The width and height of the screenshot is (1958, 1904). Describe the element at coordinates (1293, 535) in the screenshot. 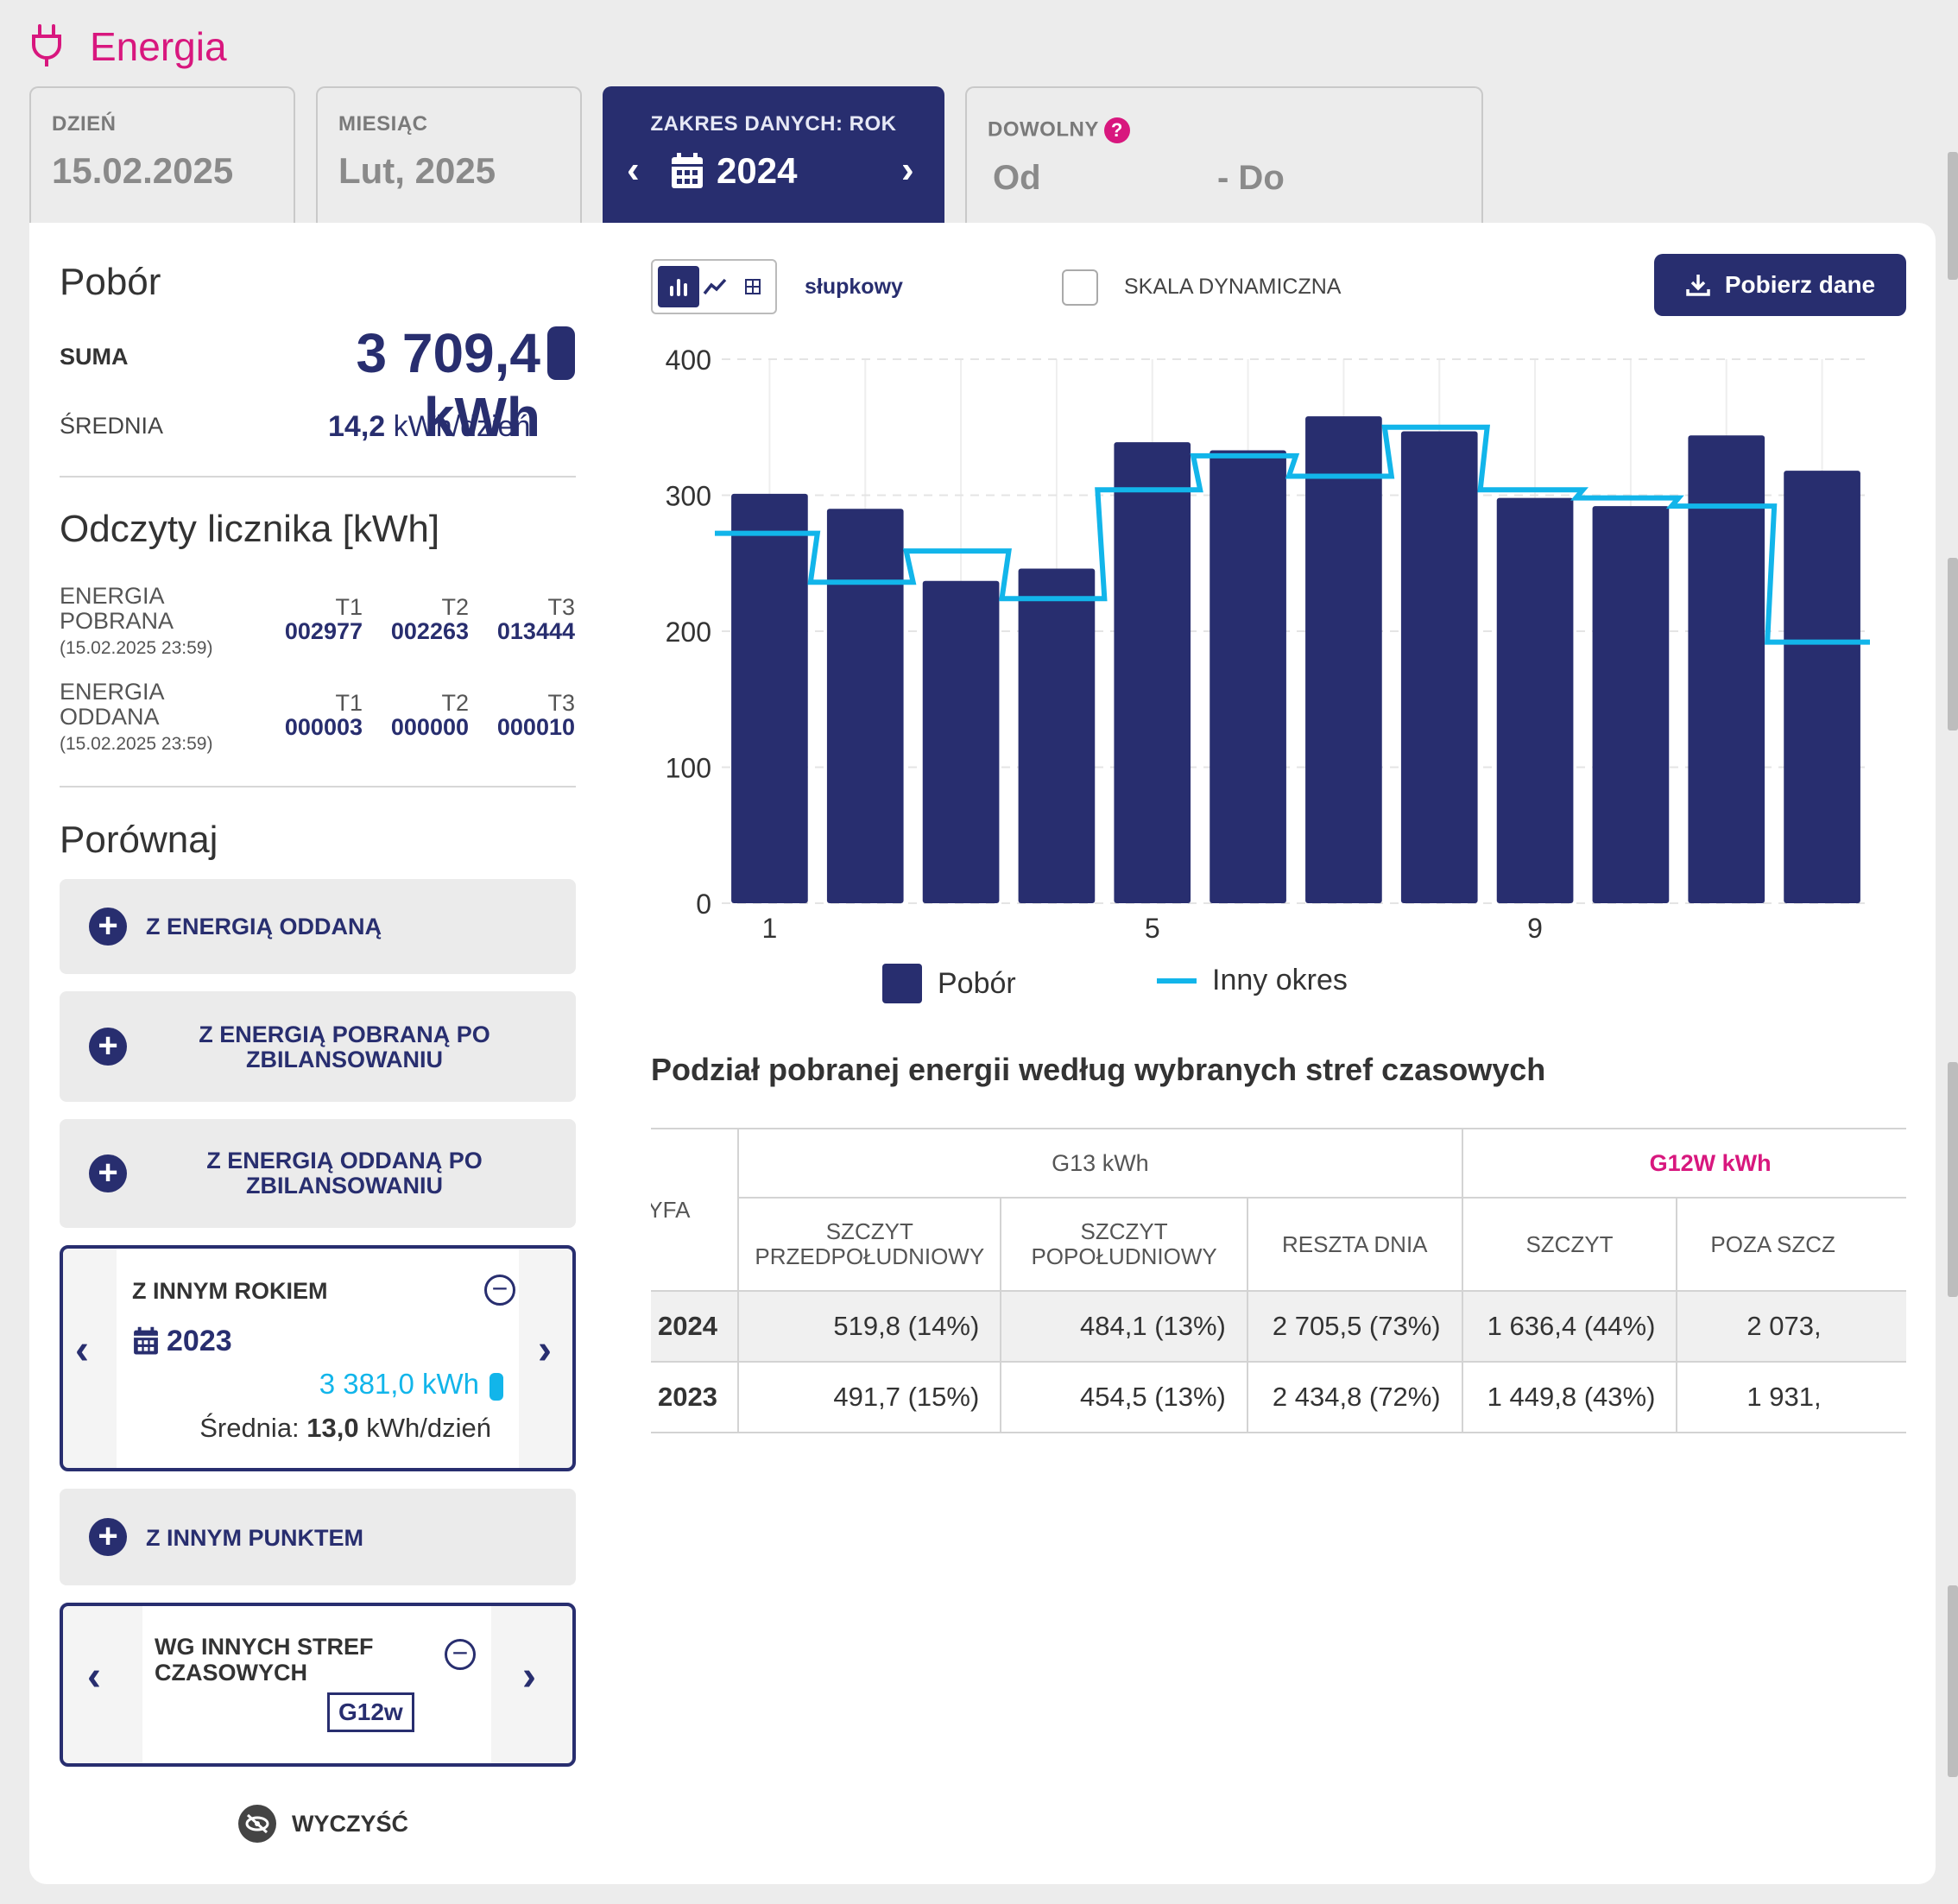

I see `series-line-inny-okres` at that location.